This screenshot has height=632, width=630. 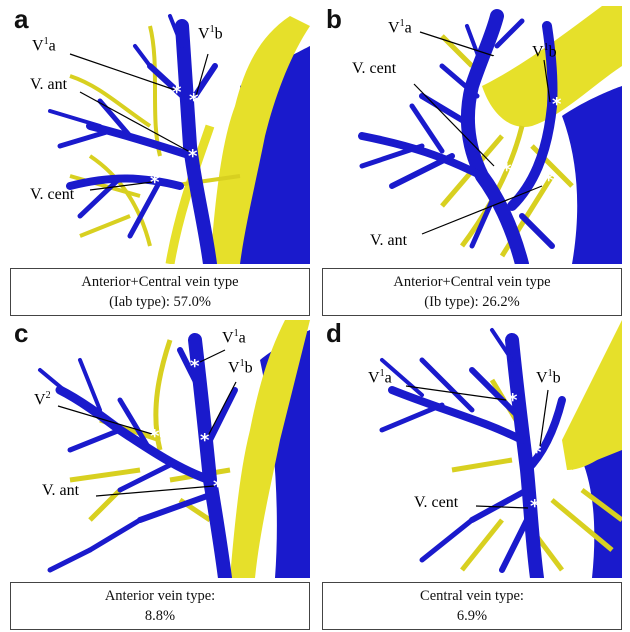 I want to click on marker-v2: *, so click(x=155, y=436).